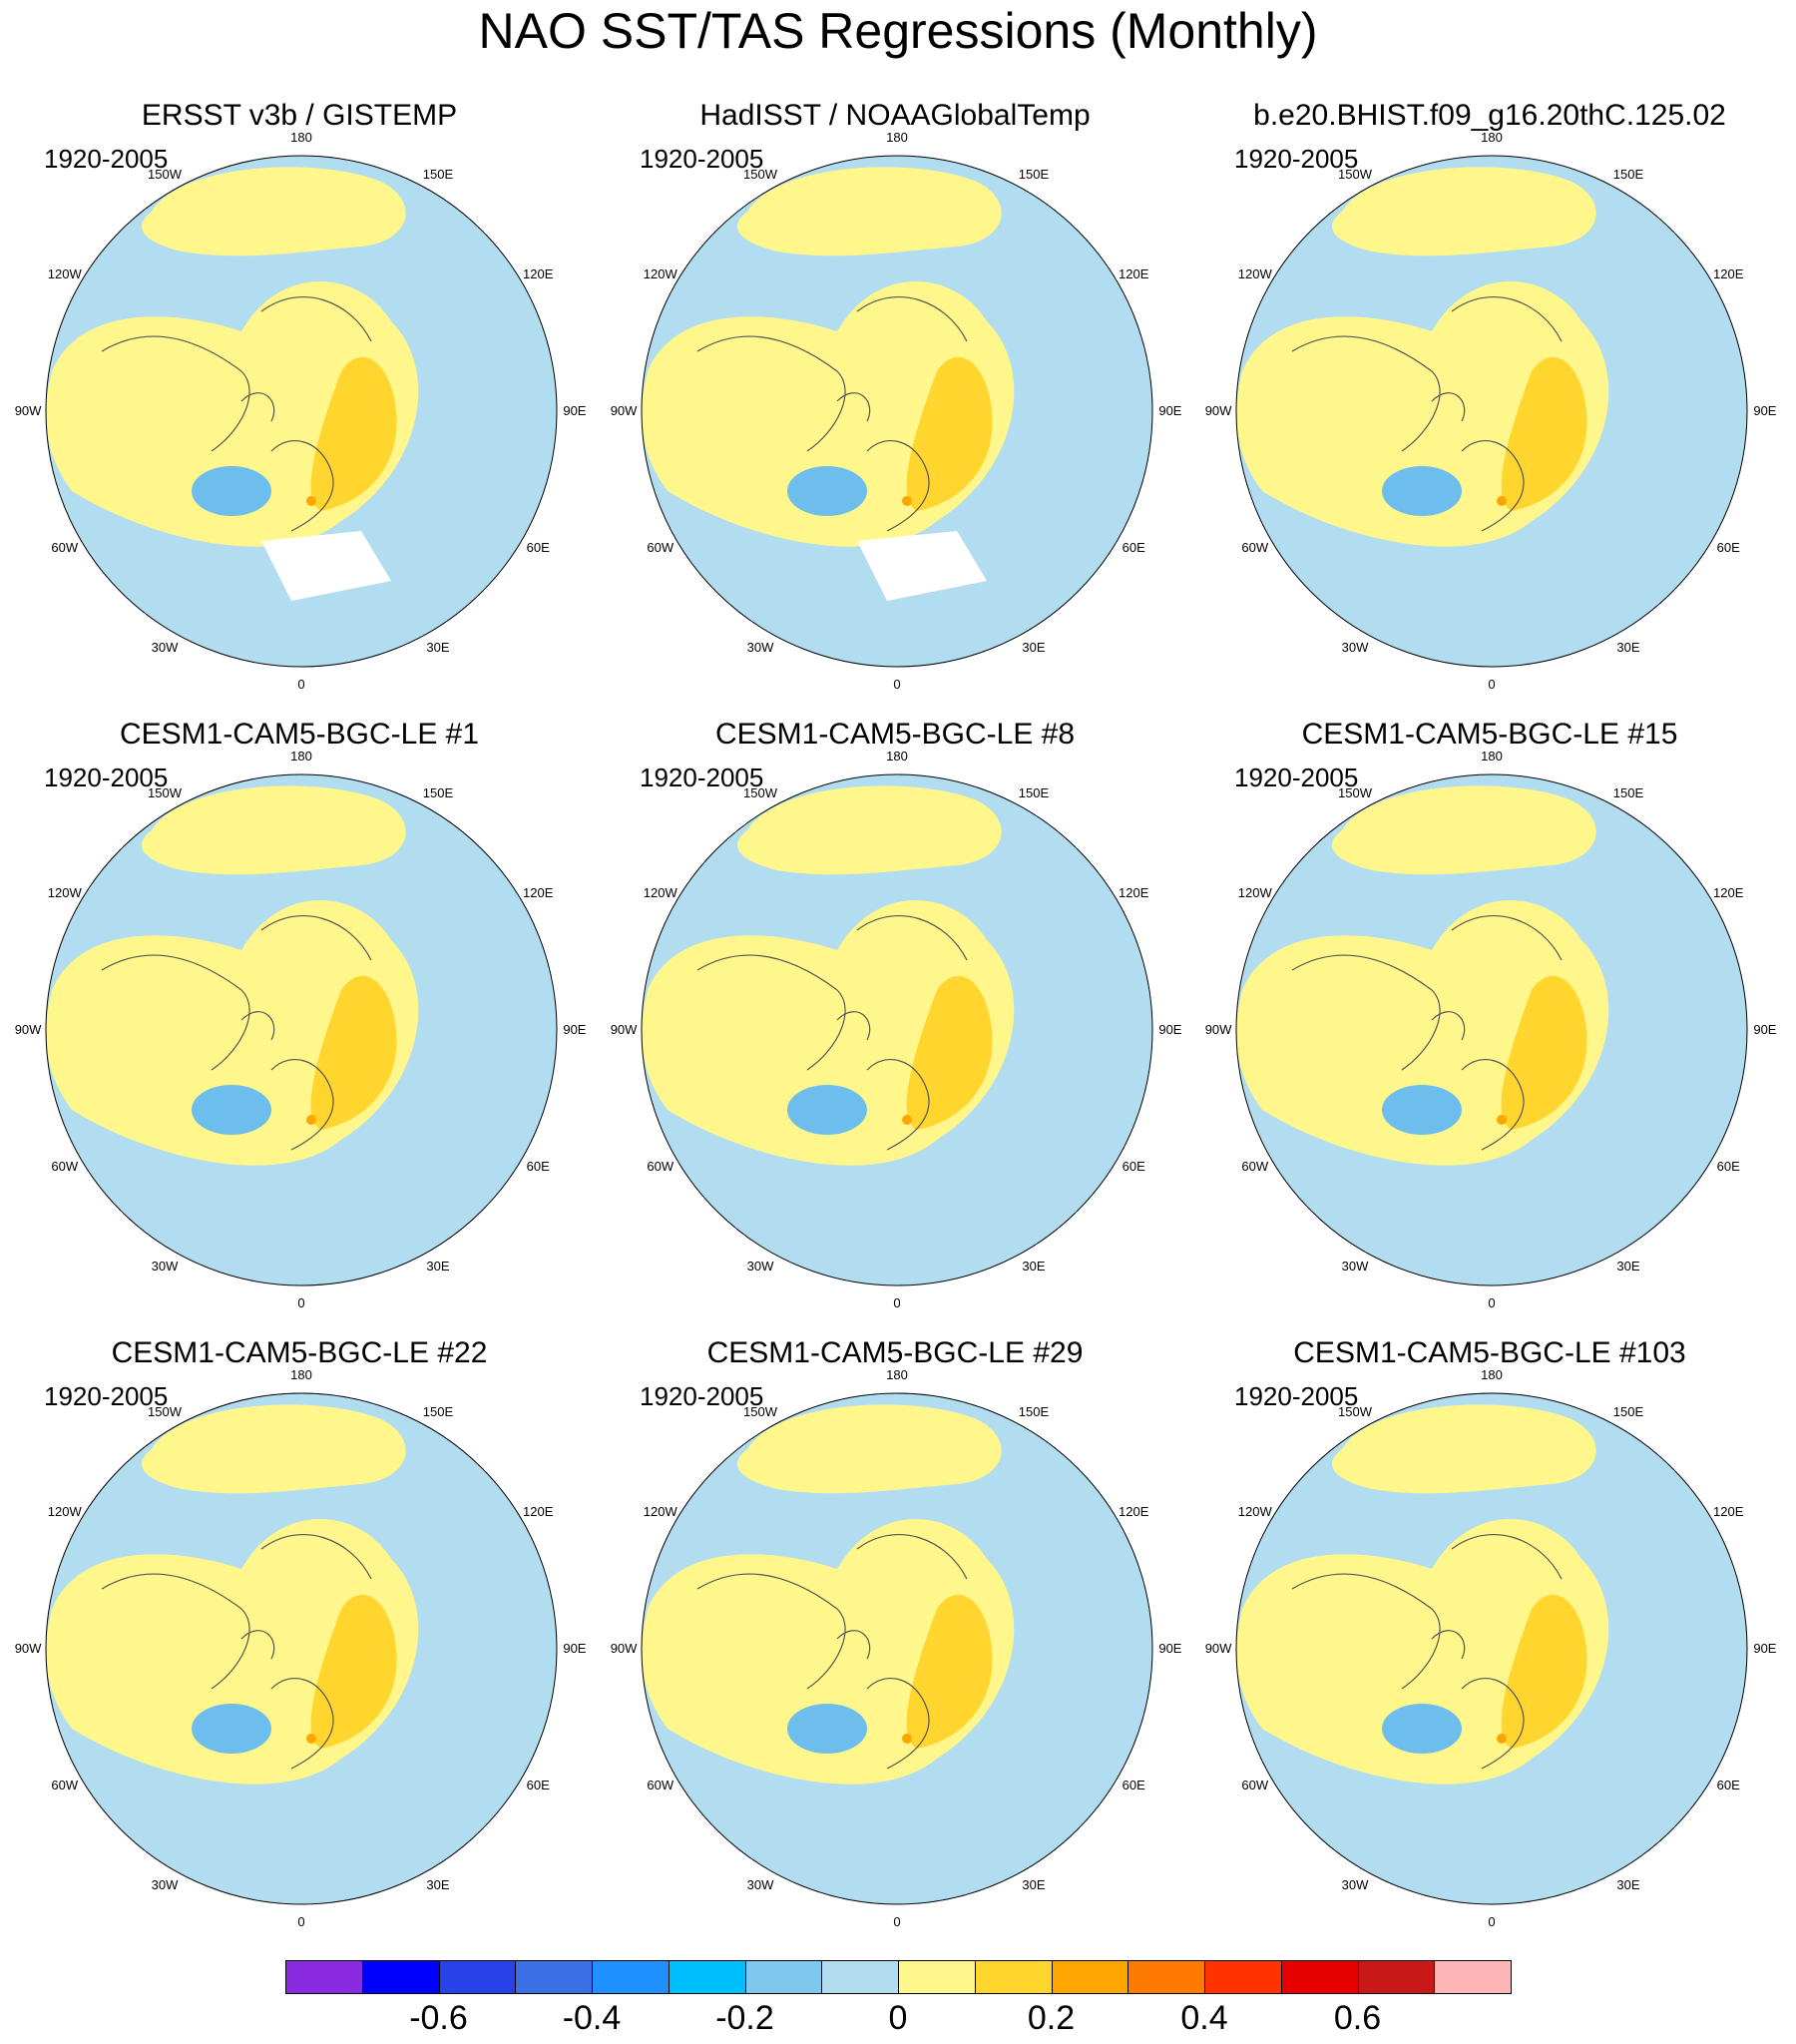 The height and width of the screenshot is (2044, 1796). I want to click on missing-data-patch, so click(326, 566).